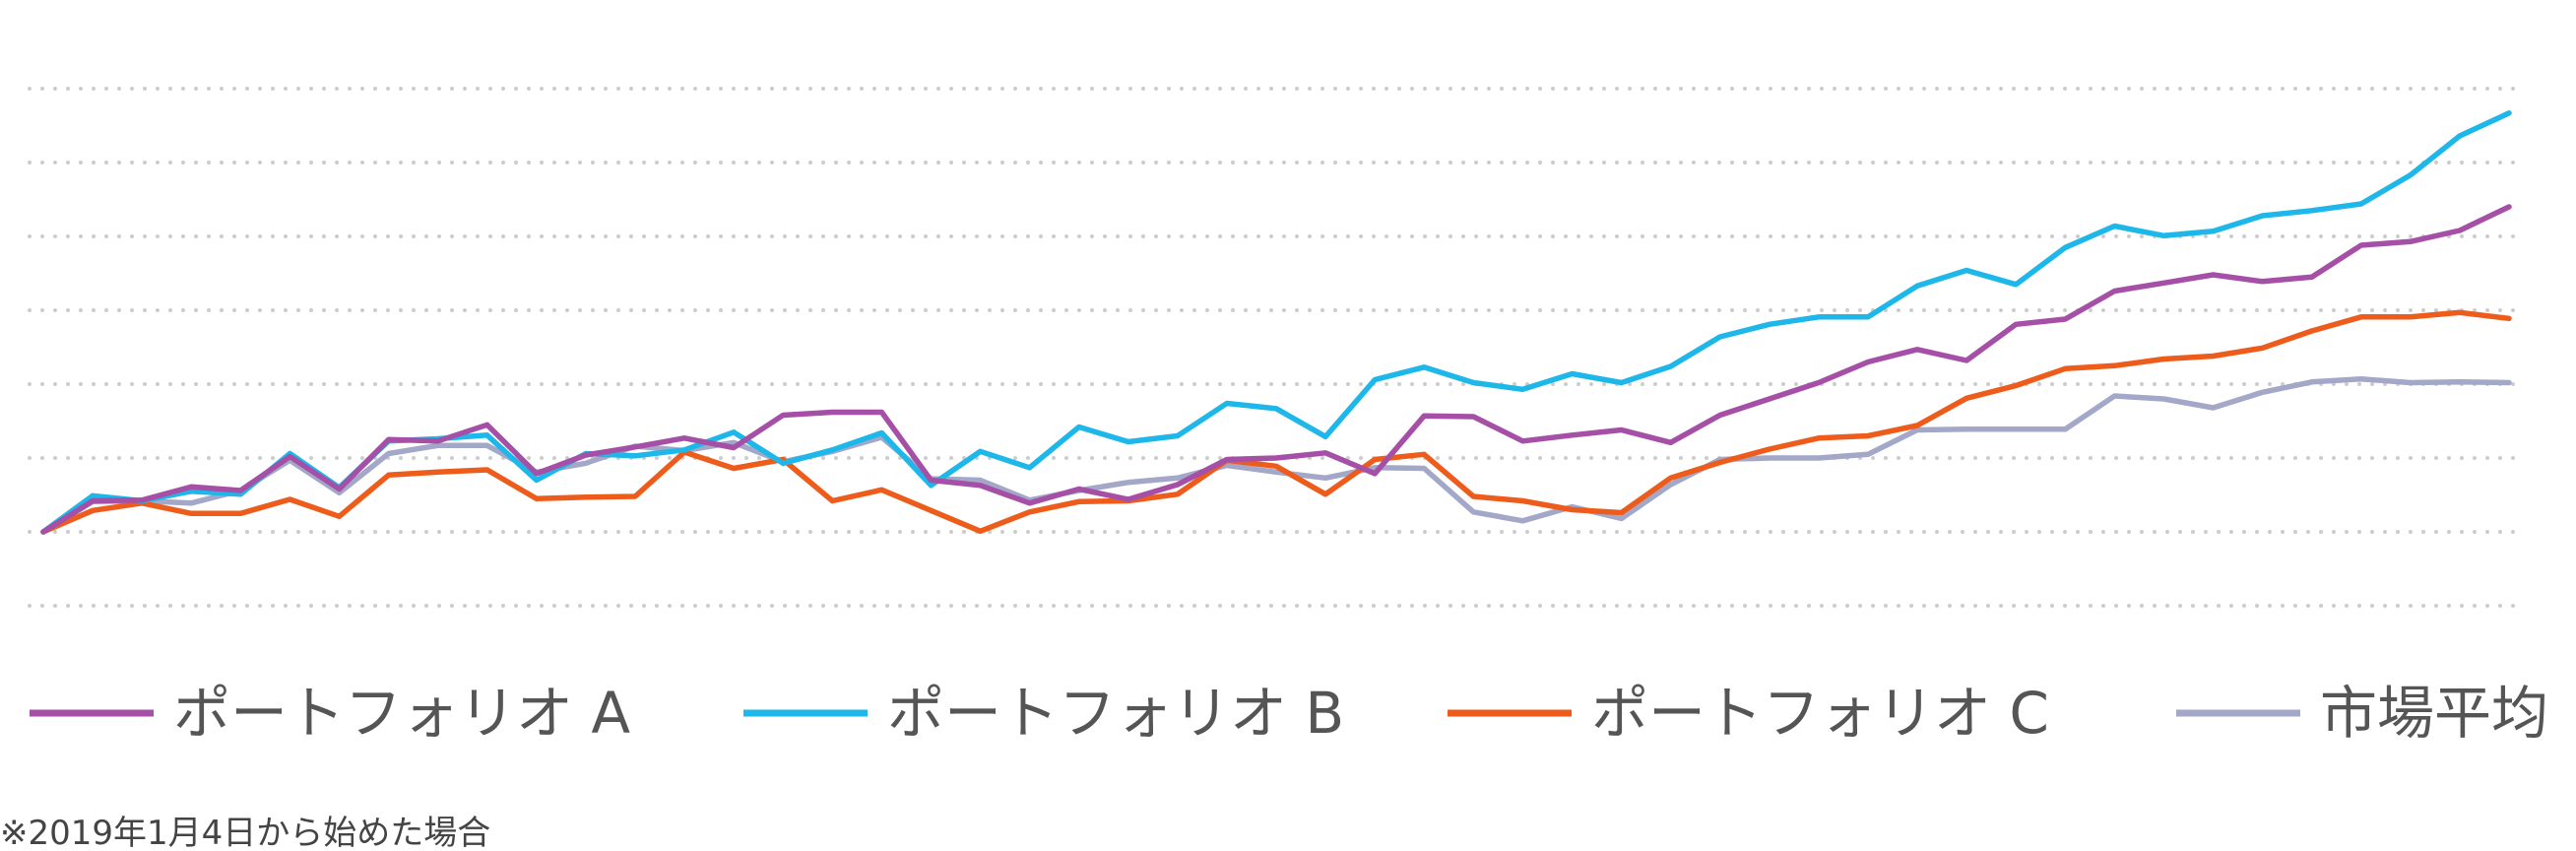 This screenshot has width=2576, height=851. What do you see at coordinates (1115, 713) in the screenshot?
I see `legend-label-2: ポートフォリオ B` at bounding box center [1115, 713].